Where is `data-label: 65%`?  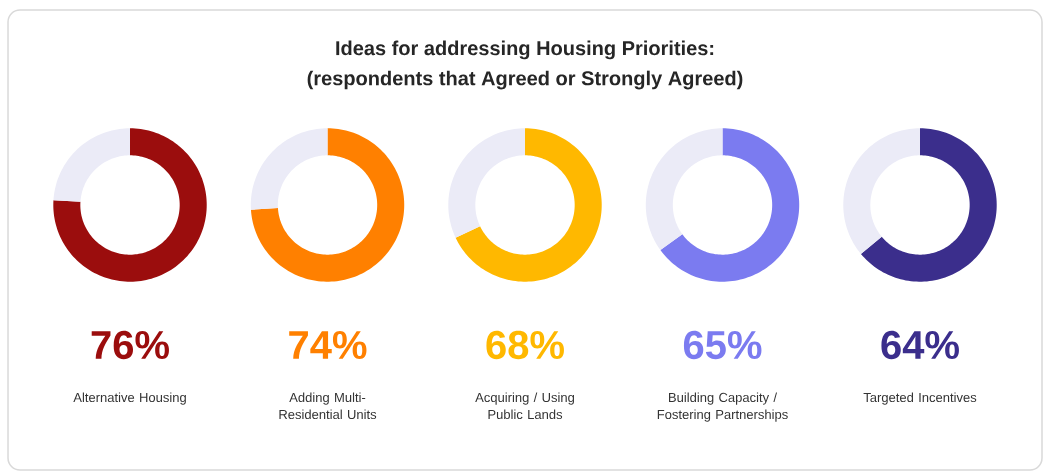 data-label: 65% is located at coordinates (722, 345).